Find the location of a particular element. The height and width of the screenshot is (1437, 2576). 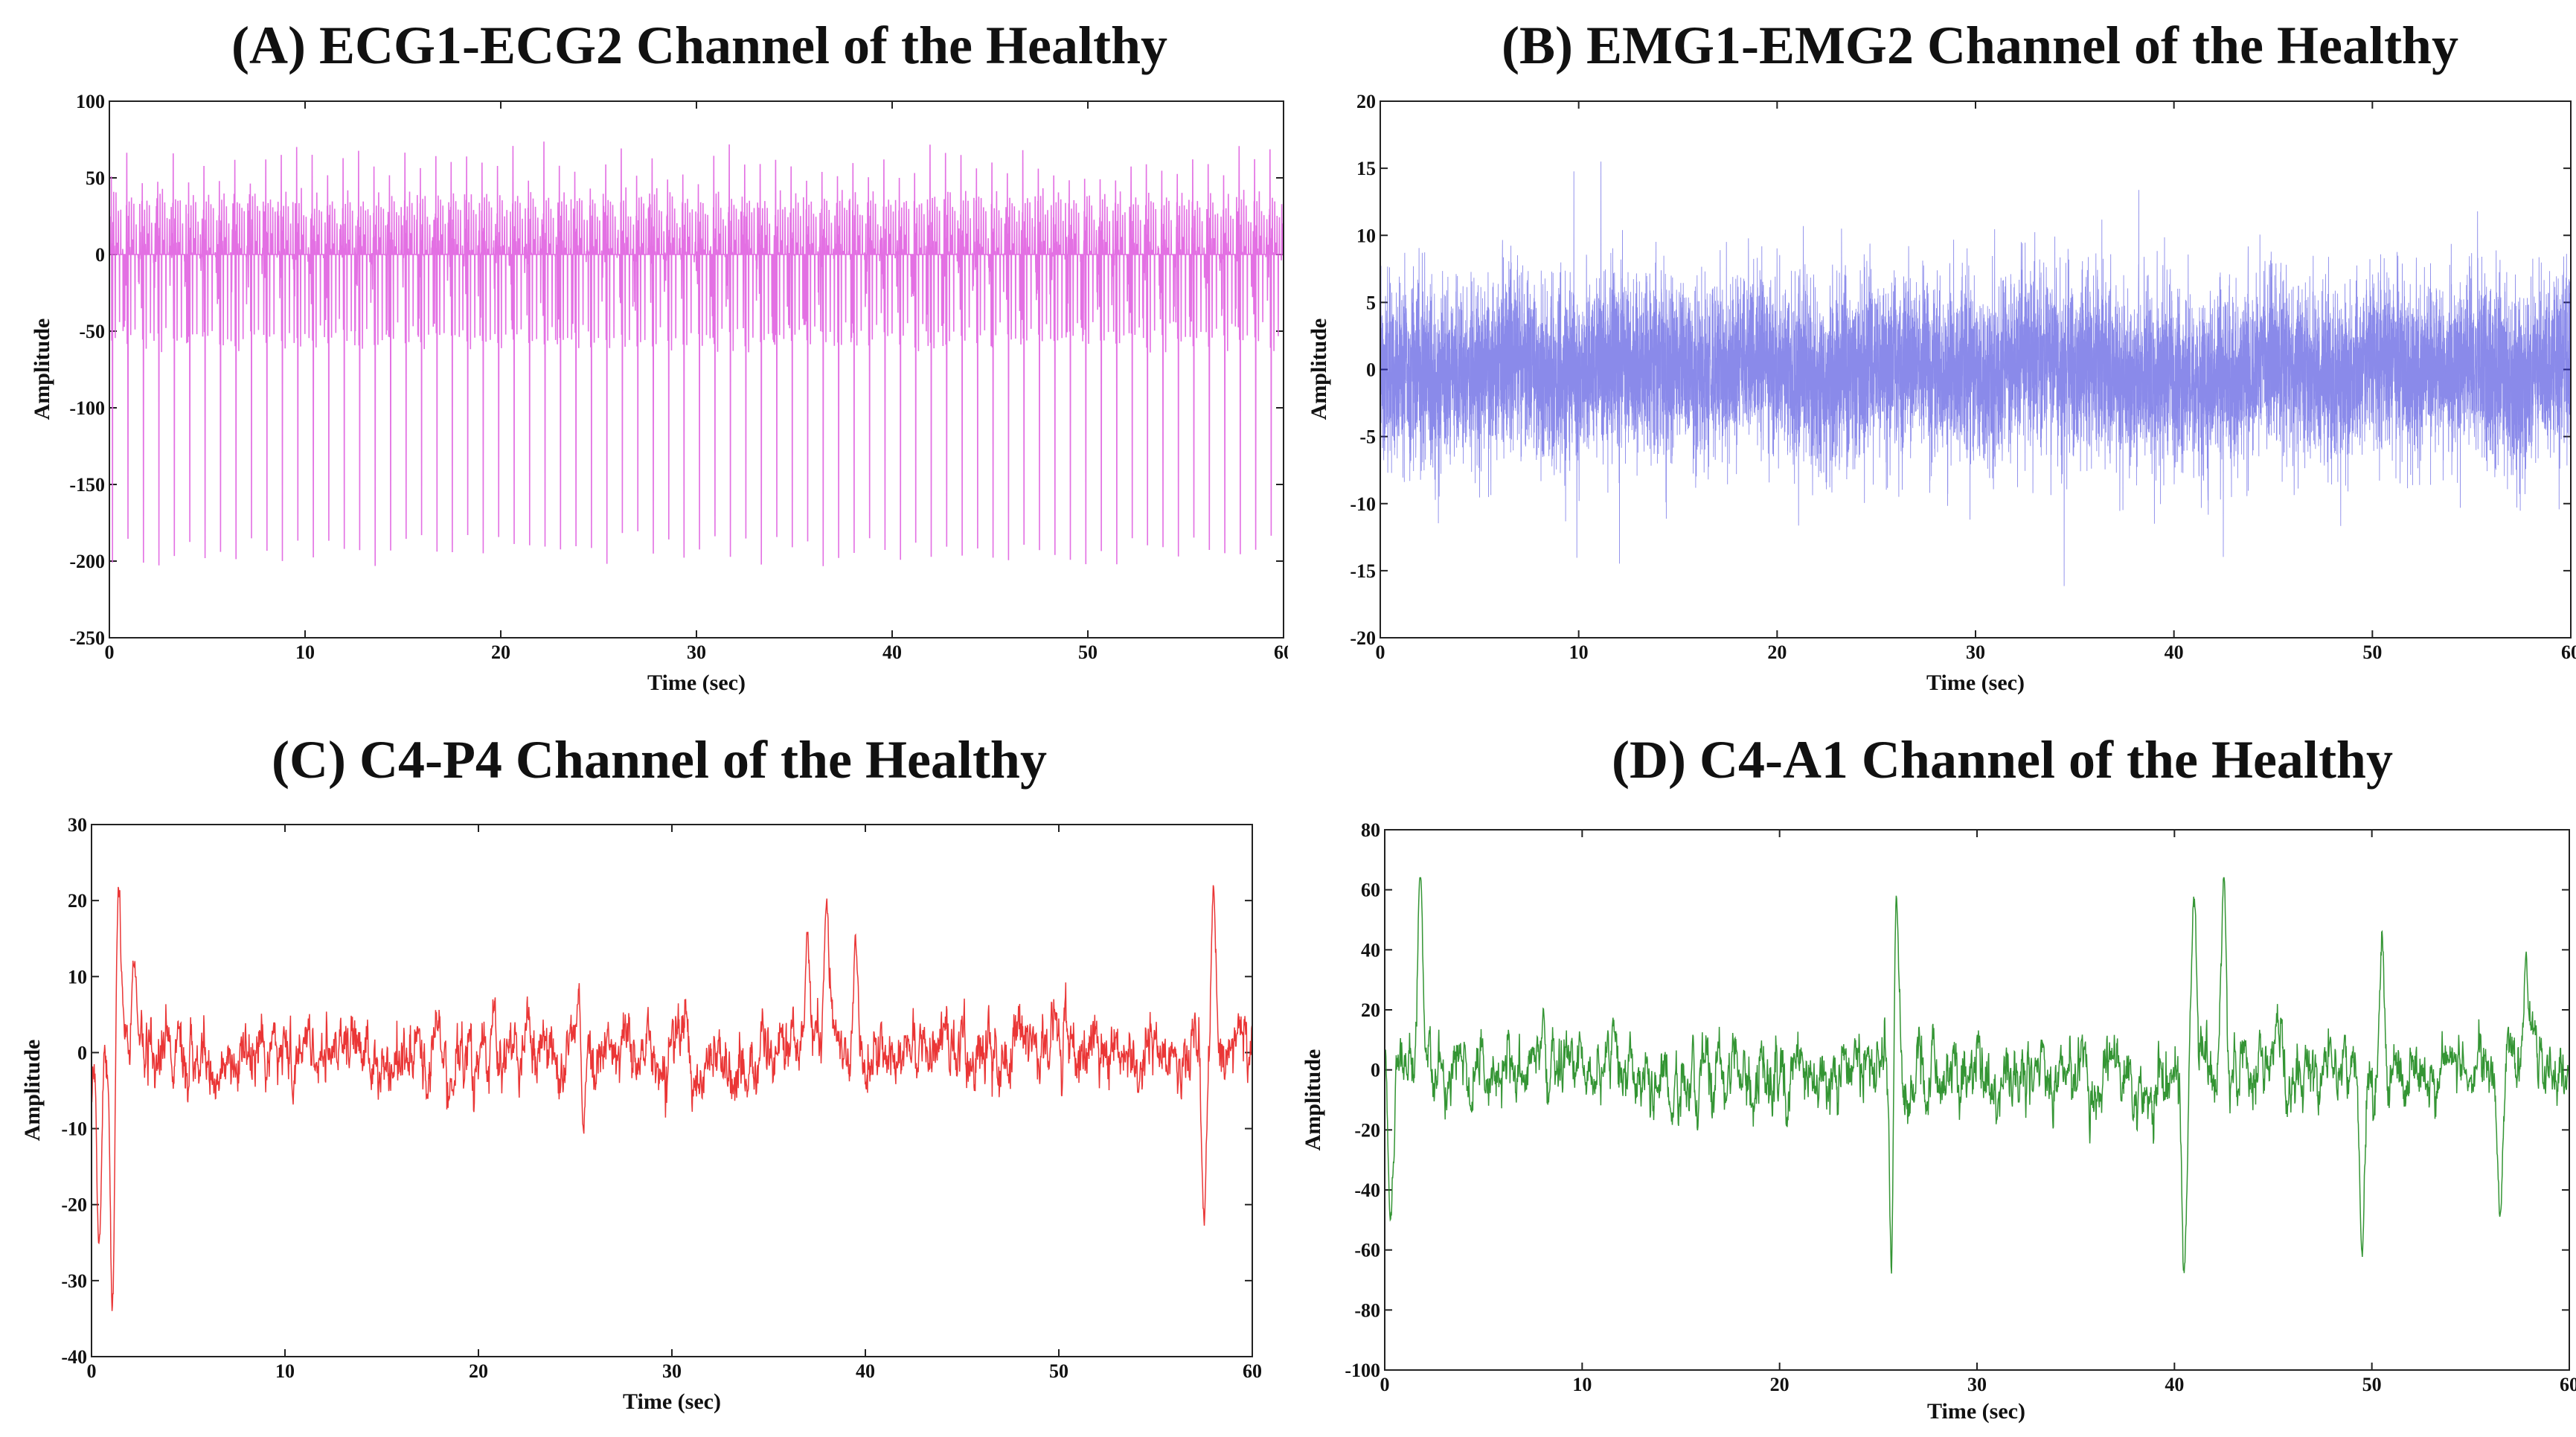

series-line-ecg1-ecg2 is located at coordinates (697, 354).